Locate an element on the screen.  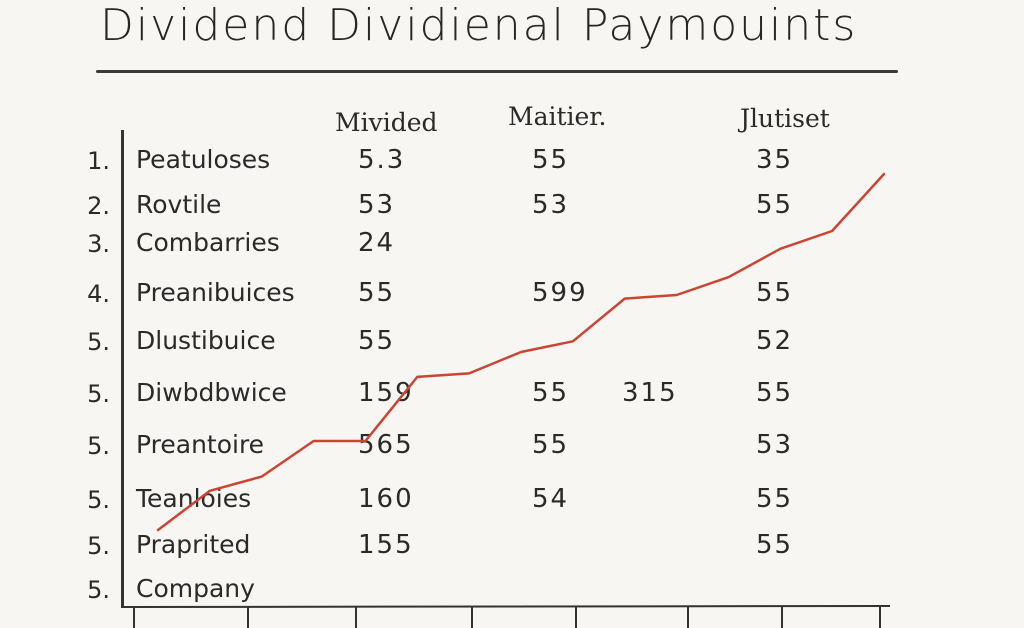
column-header-3: Jlutiset is located at coordinates (785, 118).